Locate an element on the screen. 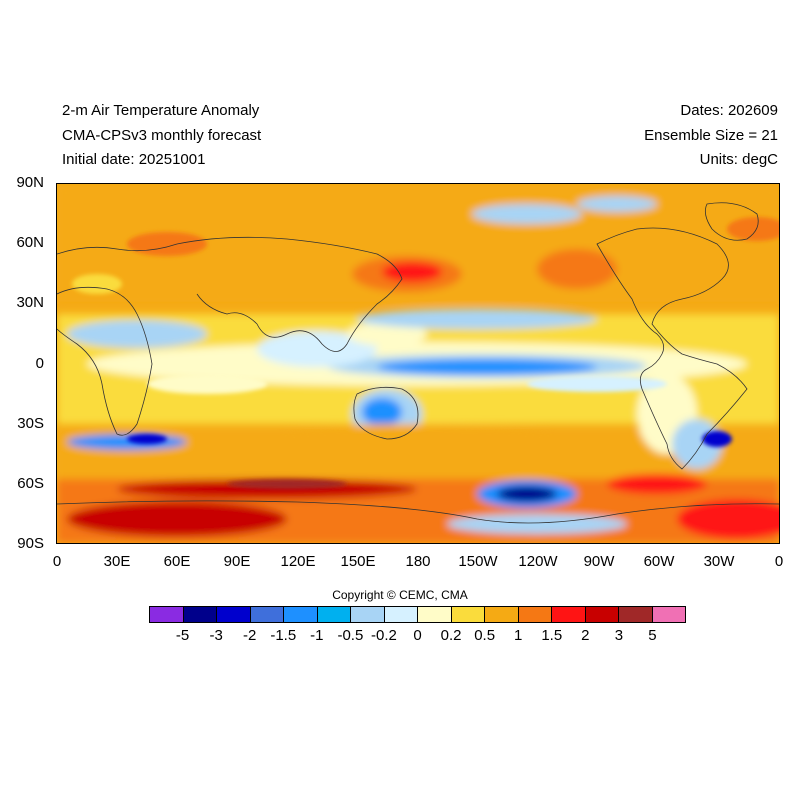  colorbar-label: -2 is located at coordinates (250, 635).